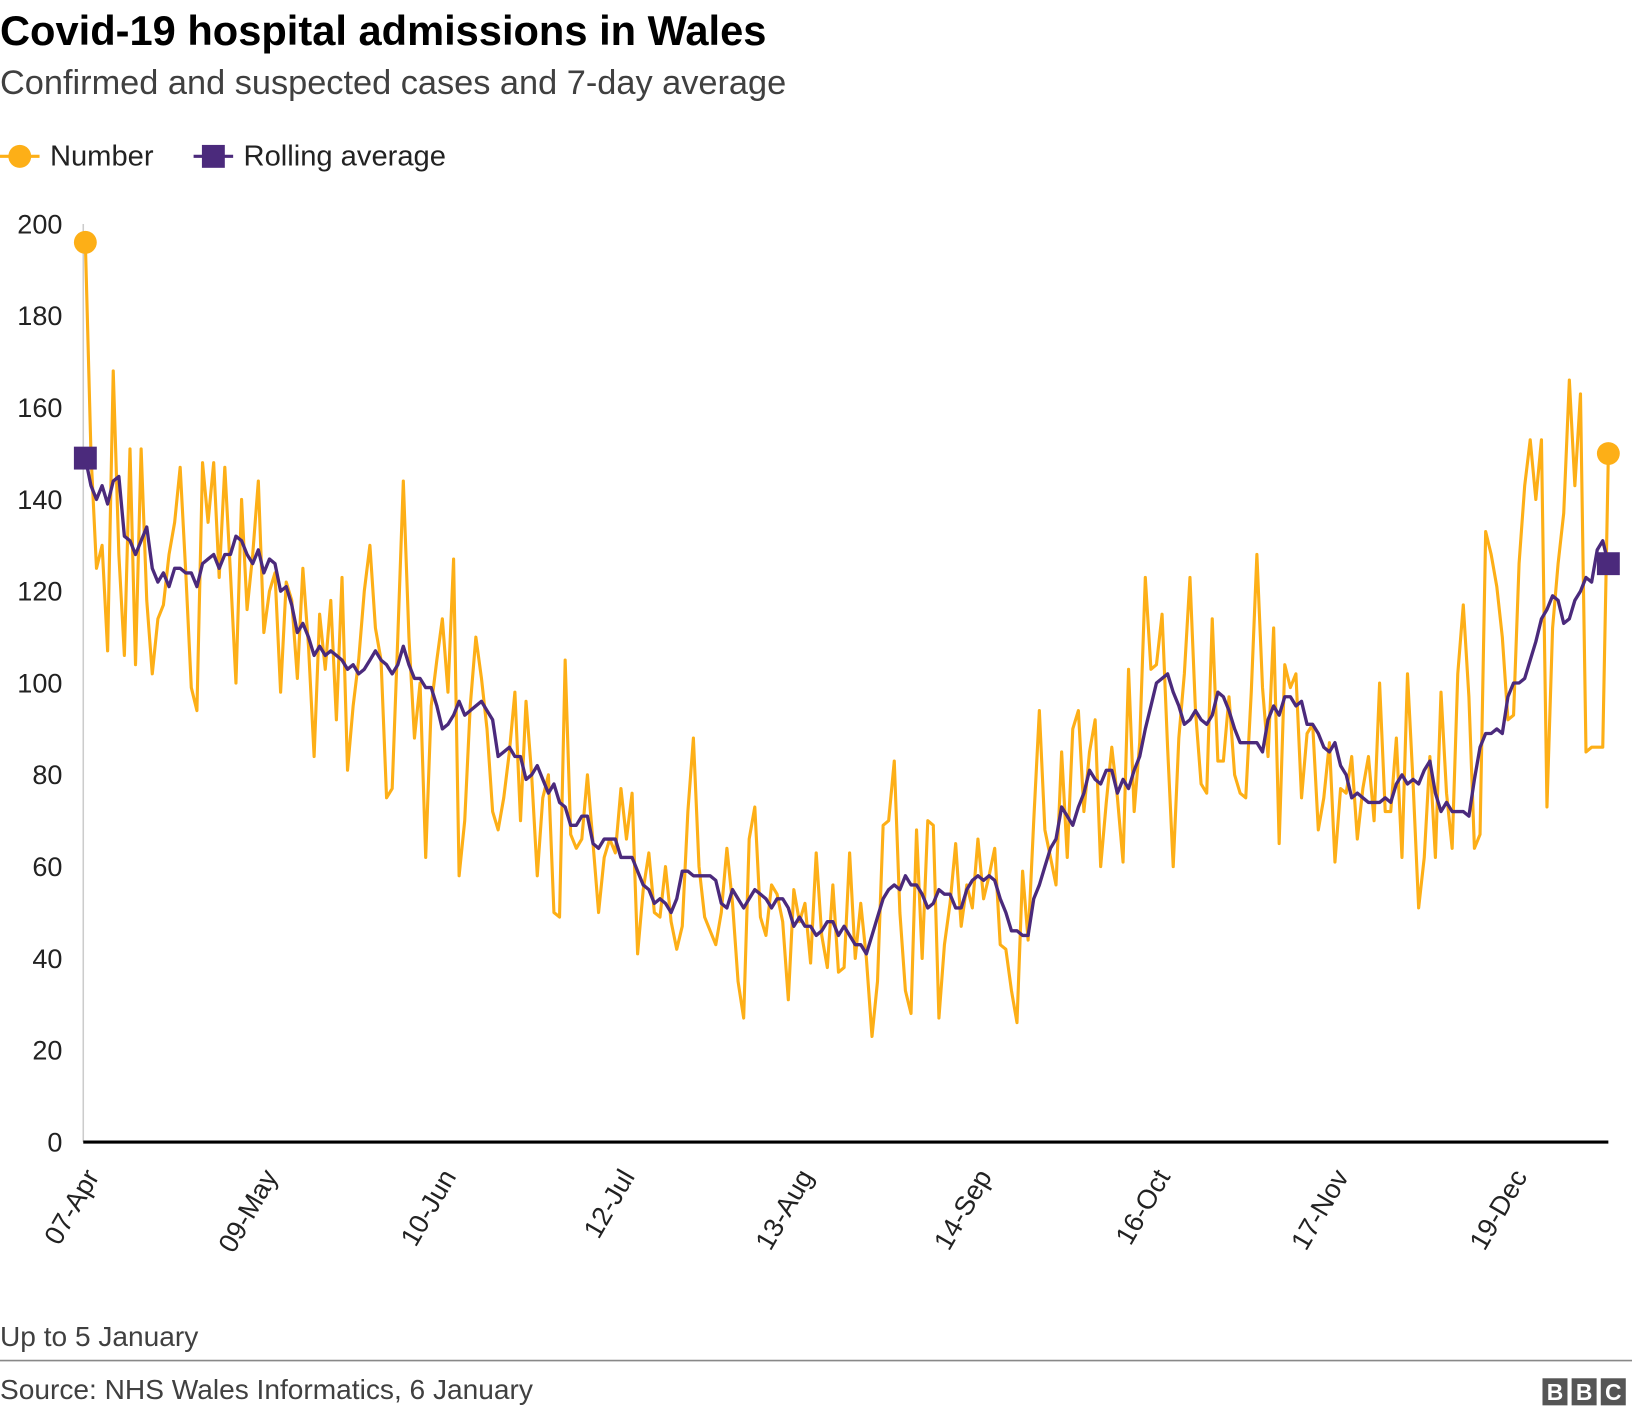  I want to click on y-tick-label: 200, so click(39, 224).